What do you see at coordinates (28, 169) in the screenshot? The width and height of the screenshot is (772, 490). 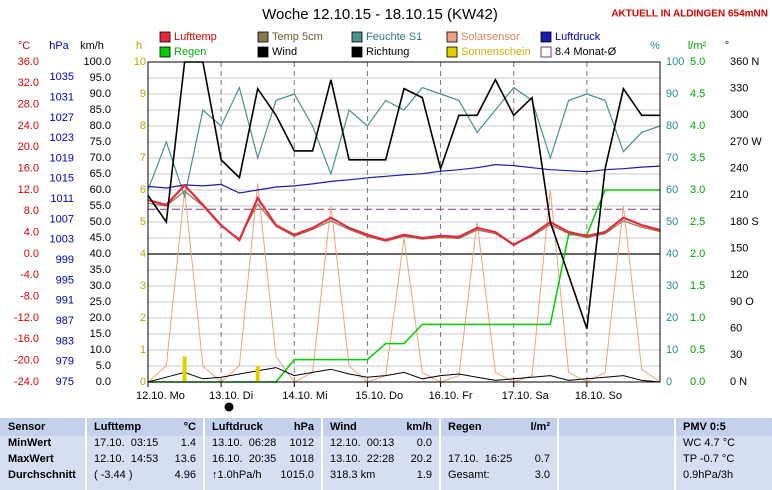 I see `y-tick-label: 16.0` at bounding box center [28, 169].